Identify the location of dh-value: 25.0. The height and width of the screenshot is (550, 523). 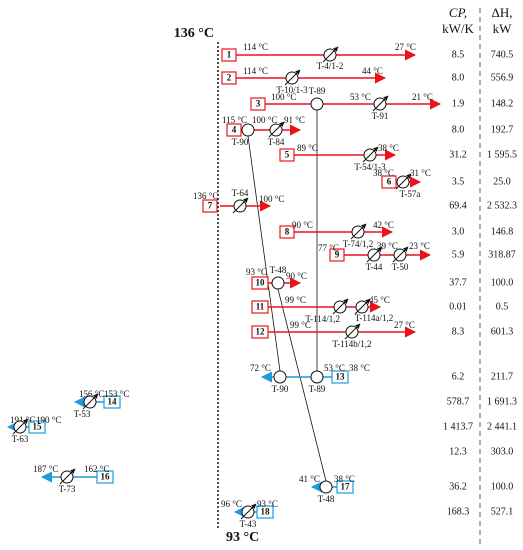
(502, 181).